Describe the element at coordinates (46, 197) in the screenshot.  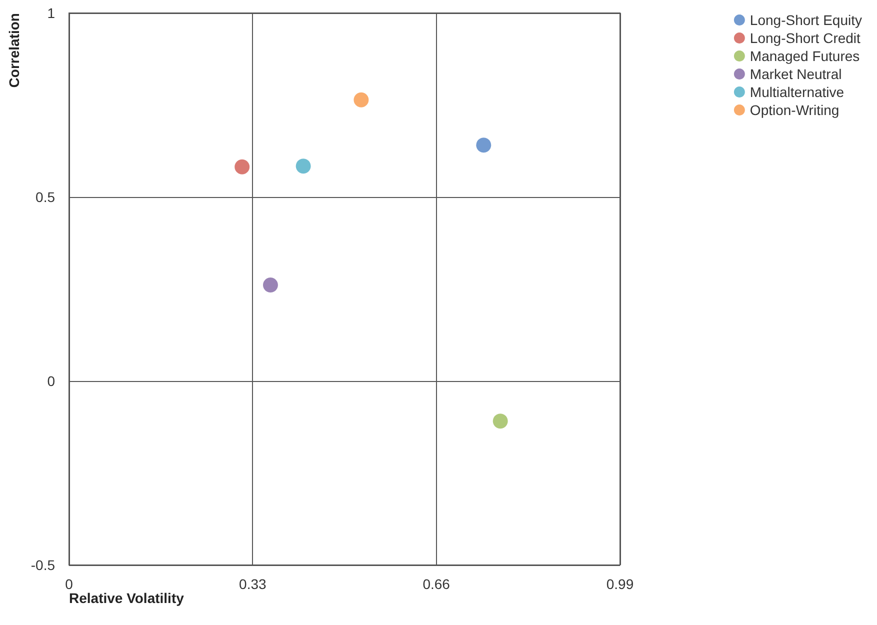
I see `y-tick-label: 0.5` at that location.